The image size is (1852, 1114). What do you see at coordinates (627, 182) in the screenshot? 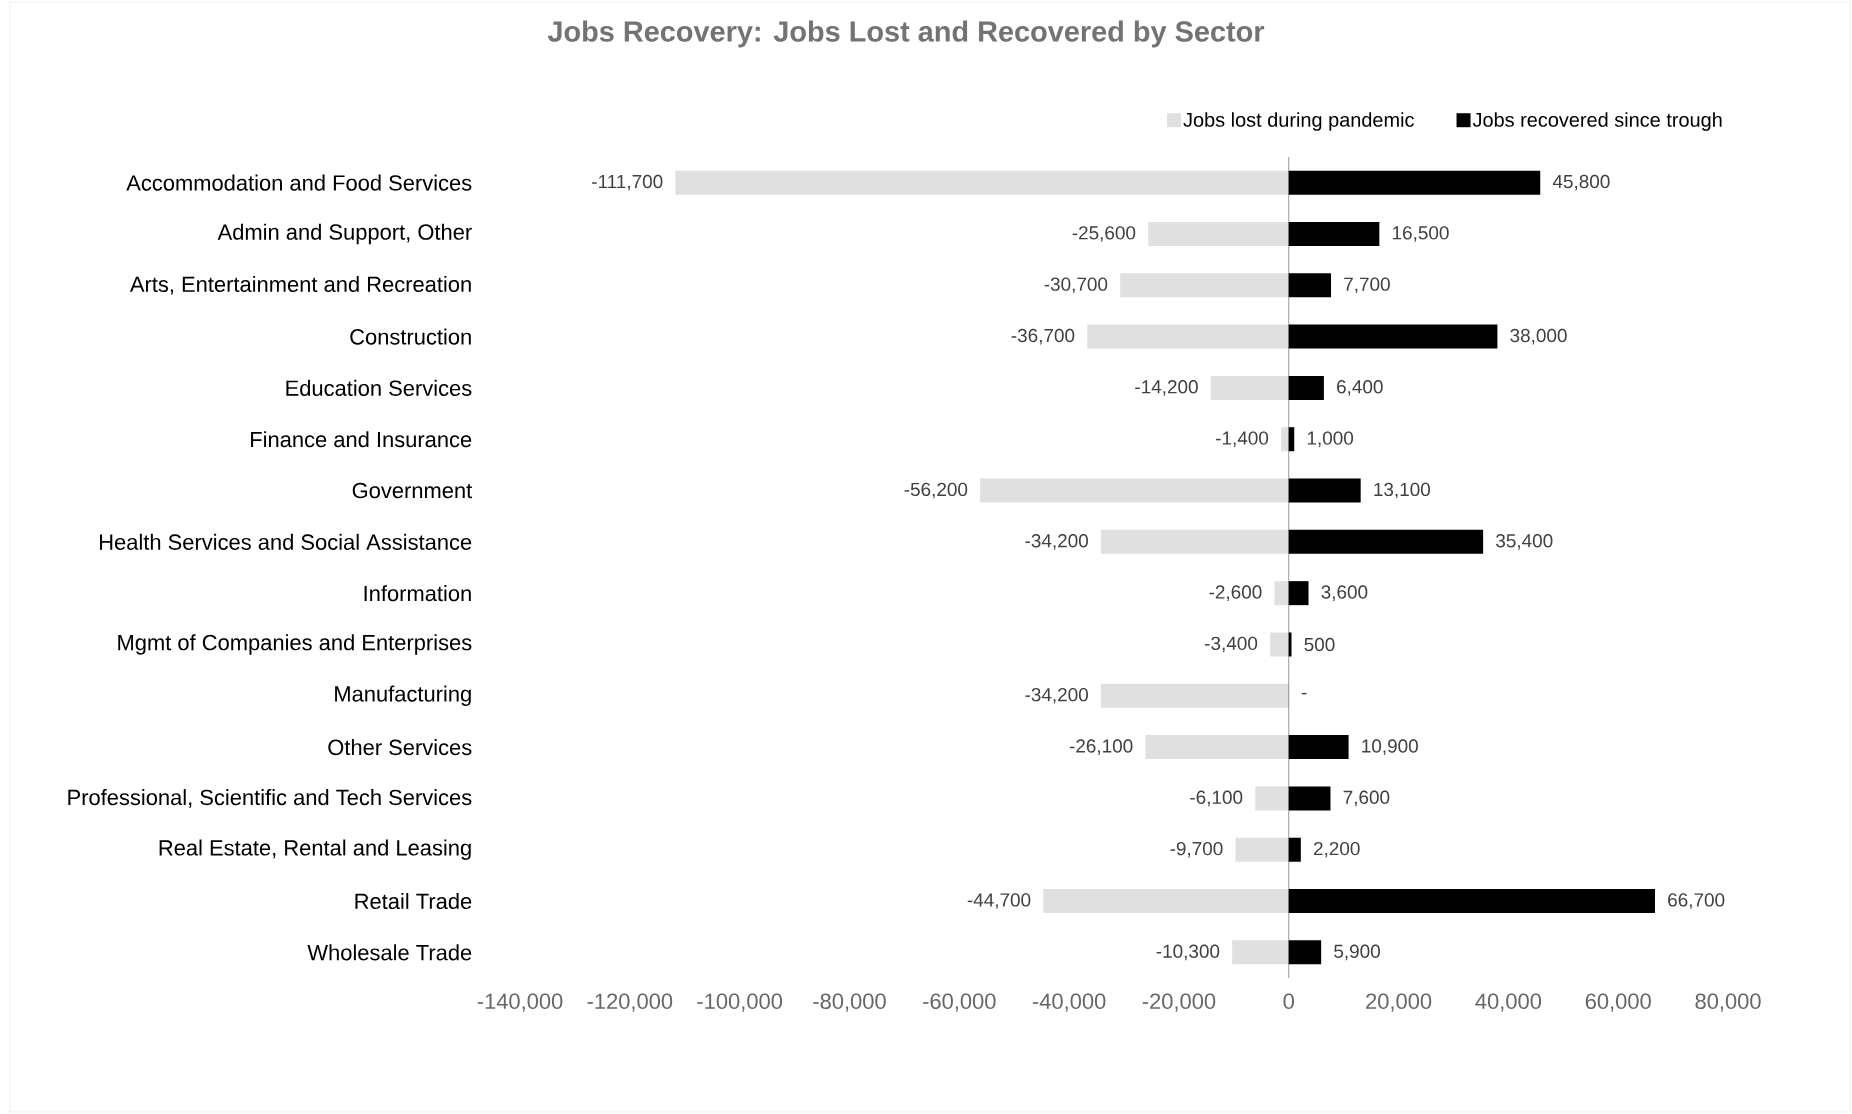
I see `data-label: -111,700` at bounding box center [627, 182].